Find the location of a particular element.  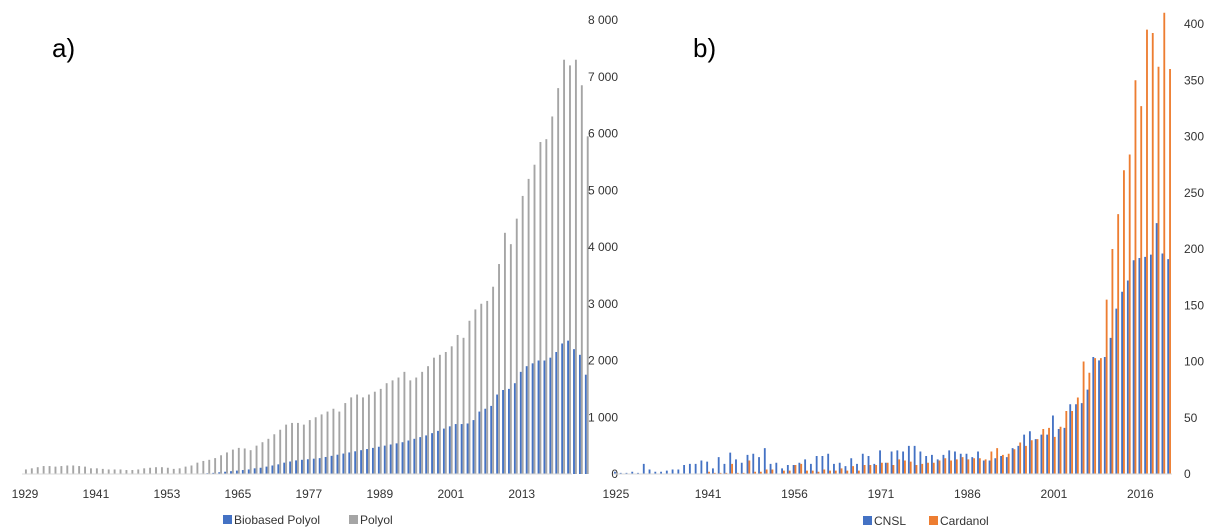

bar-cardanol-1976 is located at coordinates (910, 468).